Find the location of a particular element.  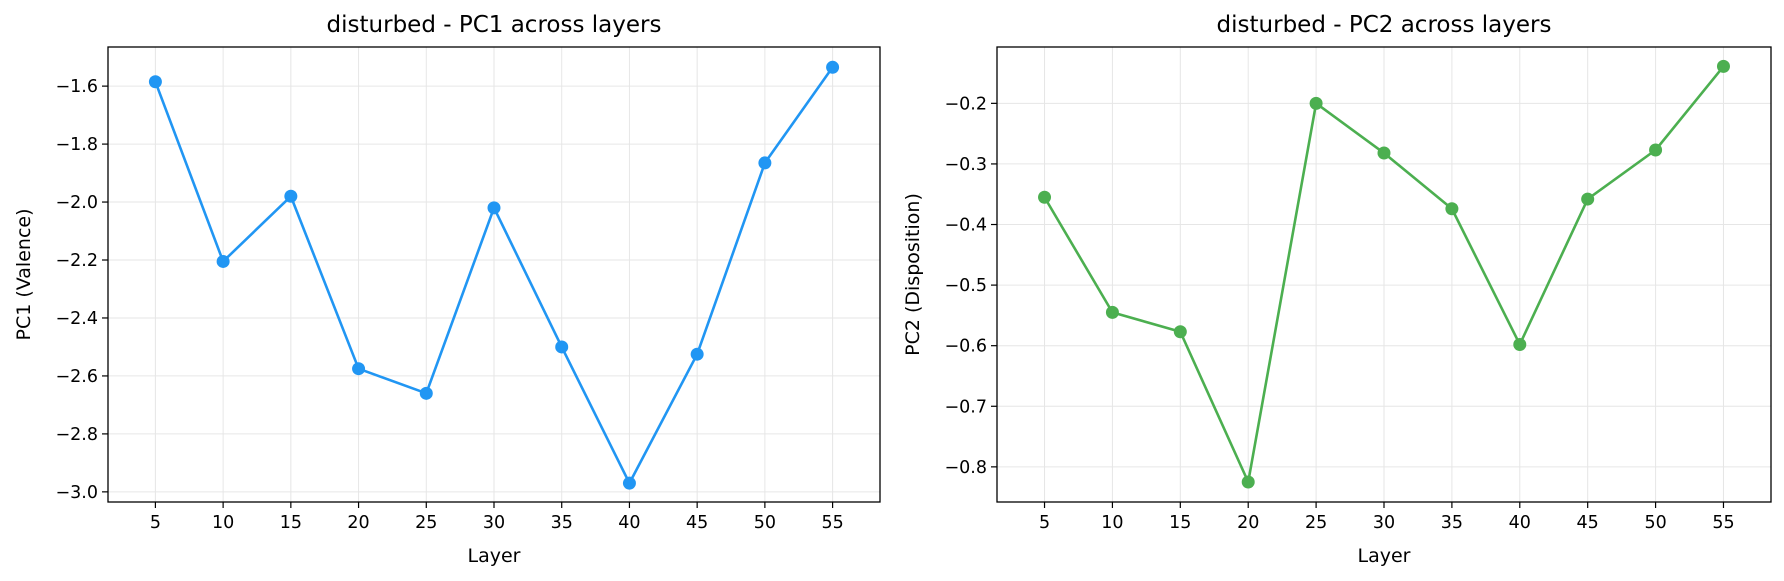

y-tick-label: −1.6 is located at coordinates (77, 87).